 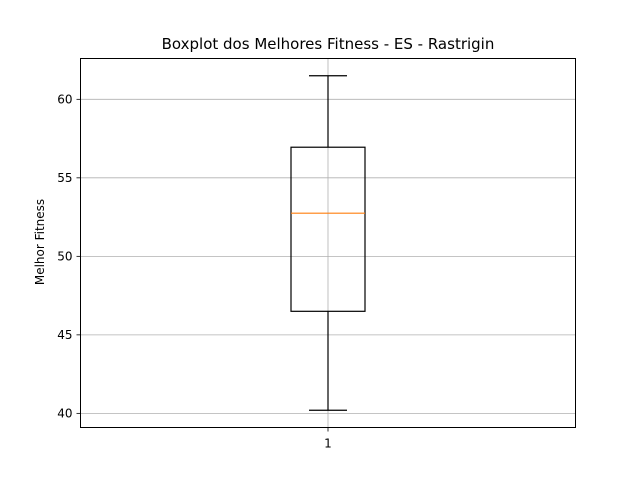 I want to click on iqr-box, so click(x=328, y=229).